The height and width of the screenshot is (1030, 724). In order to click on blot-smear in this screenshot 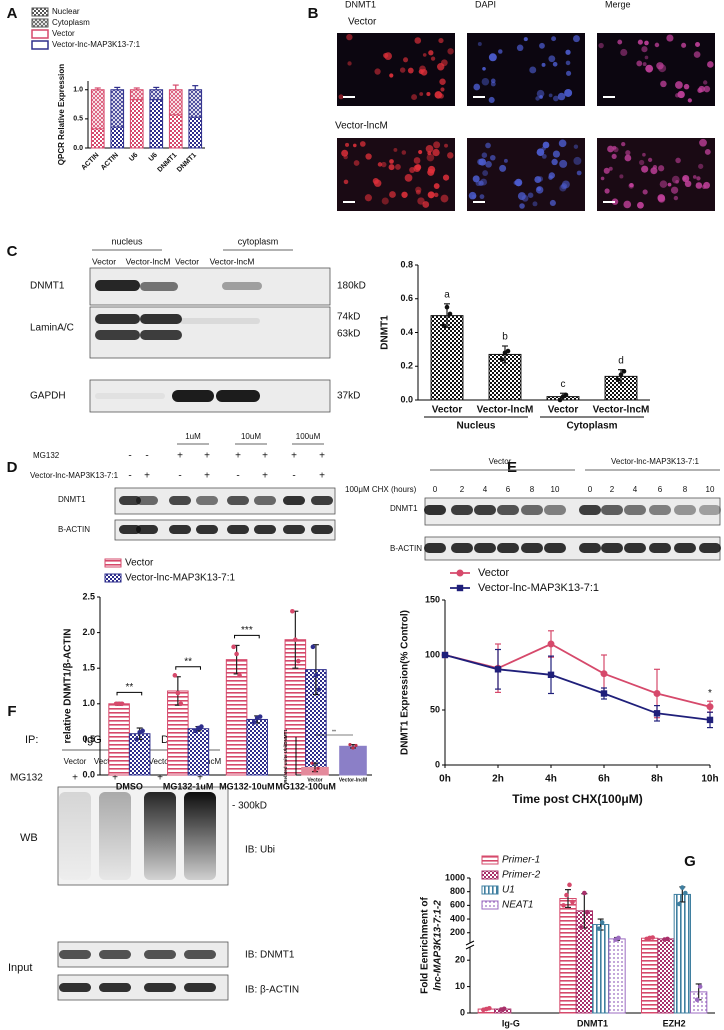, I will do `click(75, 836)`.